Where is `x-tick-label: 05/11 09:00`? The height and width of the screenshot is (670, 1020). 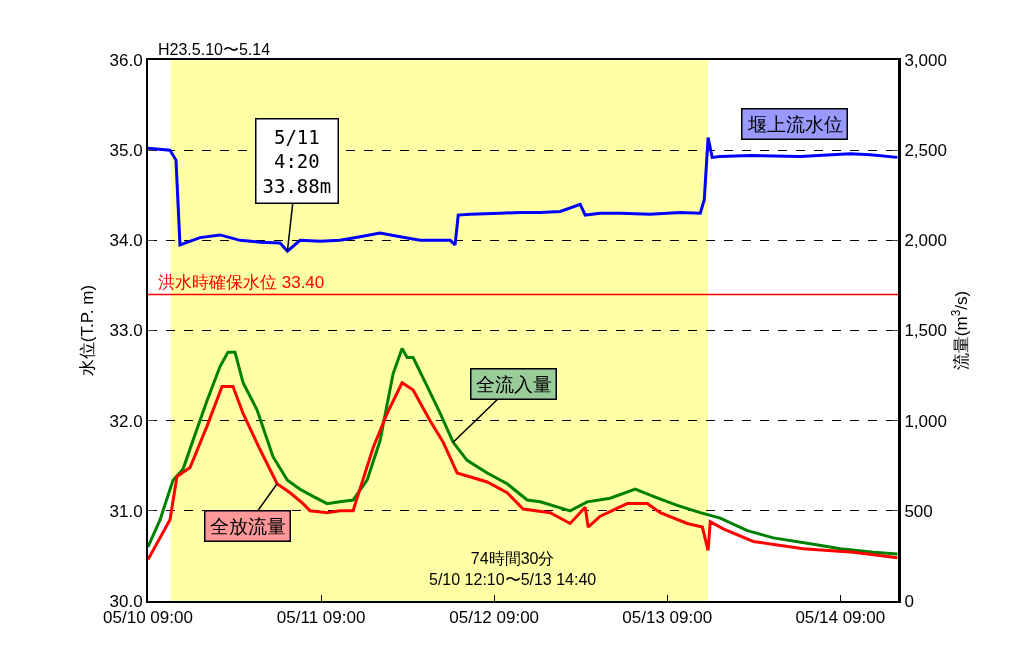 x-tick-label: 05/11 09:00 is located at coordinates (321, 618).